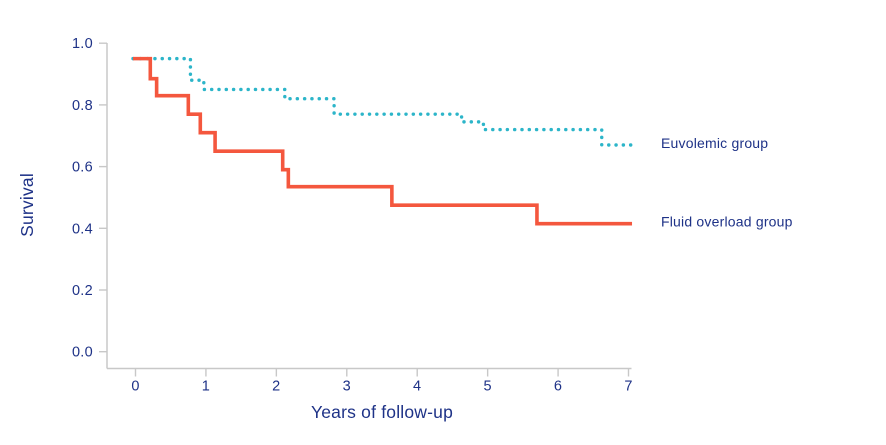  I want to click on y-axis-ticks: 1.0 0.8 0.6 0.4 0.2 0.0, so click(89, 198).